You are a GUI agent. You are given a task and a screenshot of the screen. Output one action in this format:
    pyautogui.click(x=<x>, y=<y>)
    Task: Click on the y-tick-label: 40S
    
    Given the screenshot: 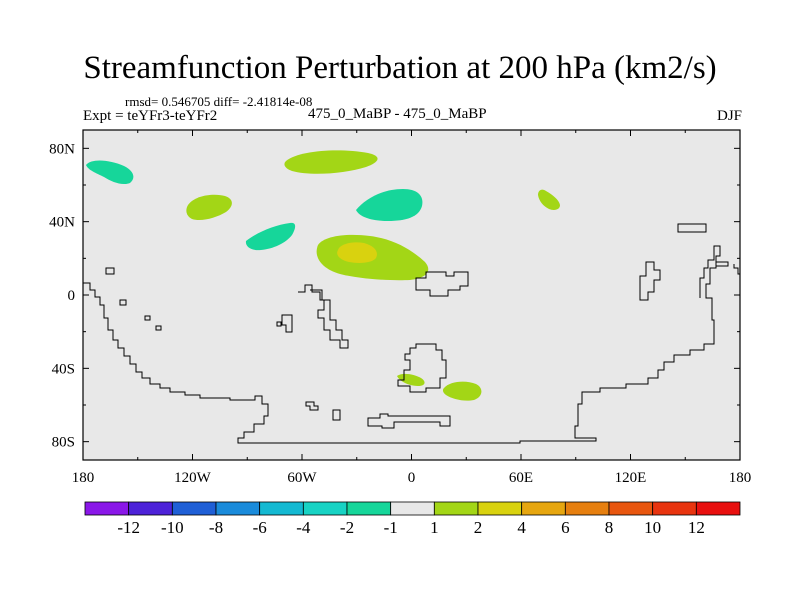 What is the action you would take?
    pyautogui.click(x=63, y=369)
    